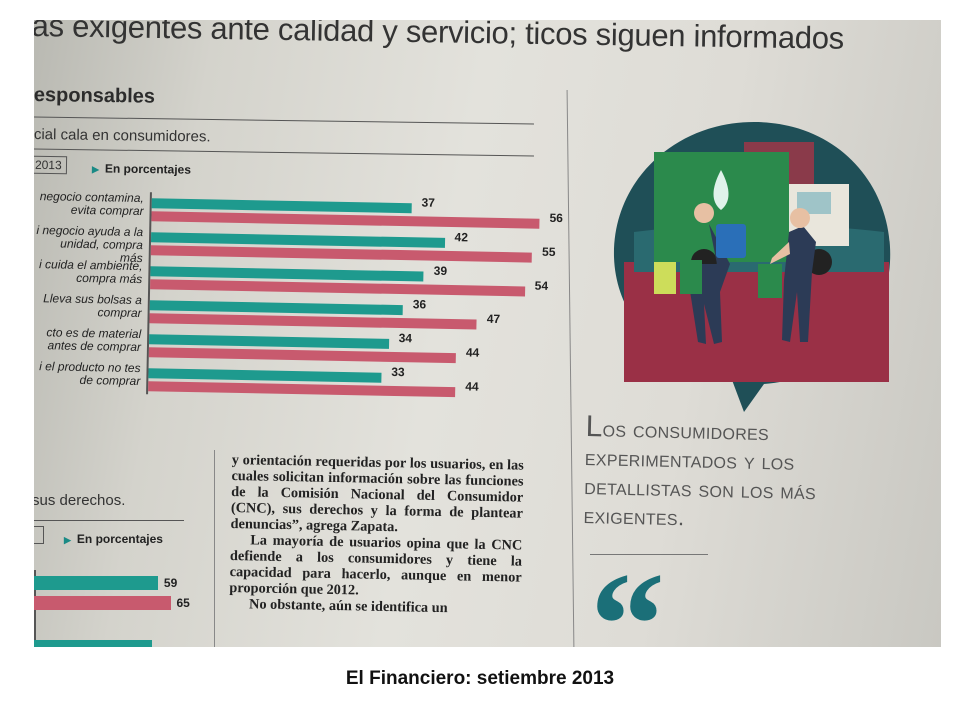 Image resolution: width=960 pixels, height=720 pixels. I want to click on bar-value-label: 34, so click(405, 338).